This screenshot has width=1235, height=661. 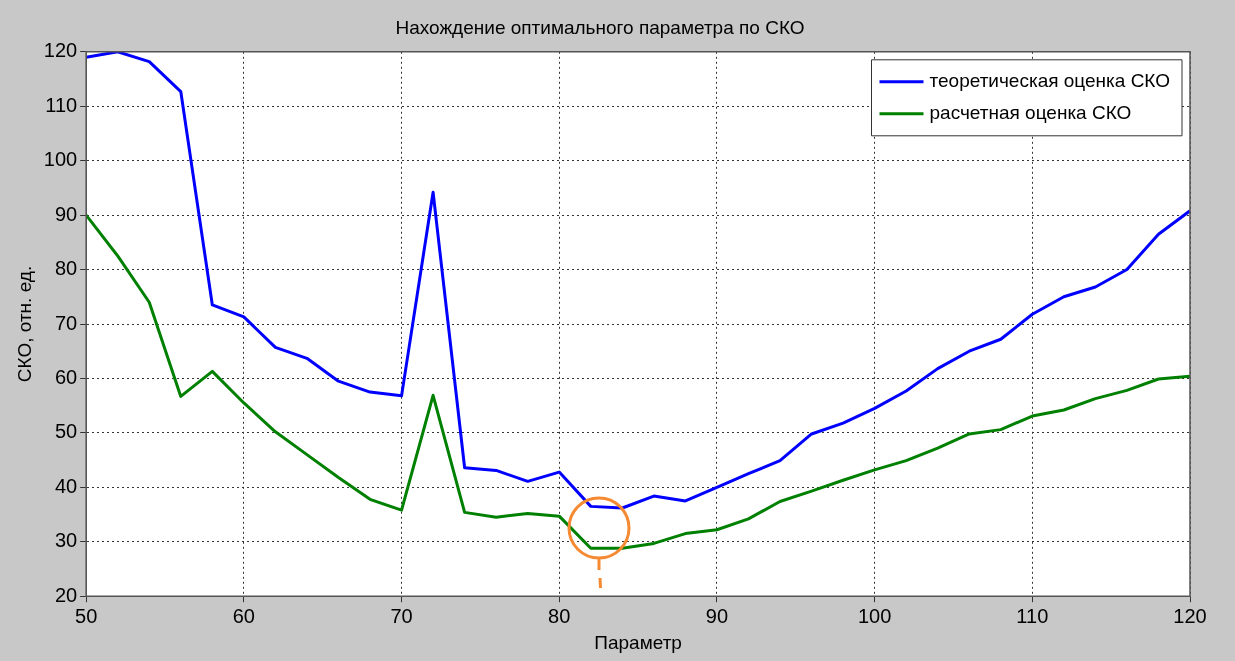 What do you see at coordinates (600, 27) in the screenshot?
I see `chart-title: Нахождение оптимального параметра по СКО` at bounding box center [600, 27].